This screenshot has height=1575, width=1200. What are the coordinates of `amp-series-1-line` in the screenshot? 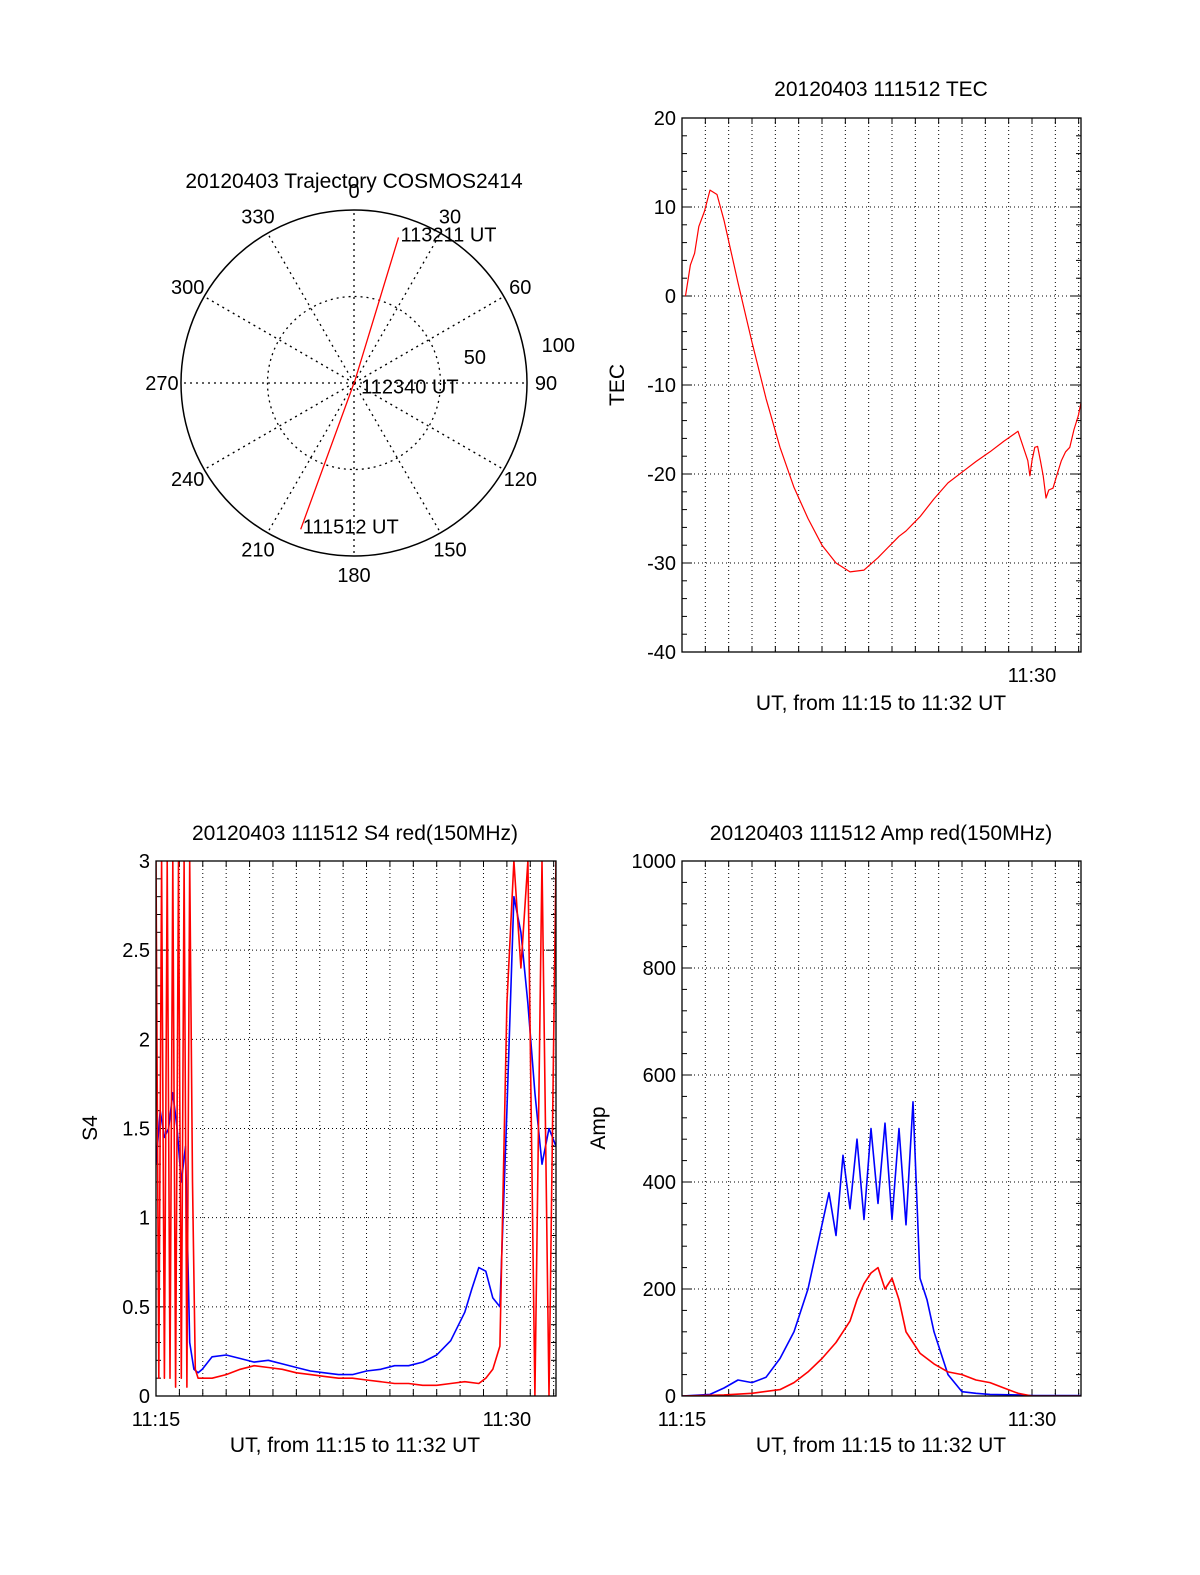 It's located at (881, 1331).